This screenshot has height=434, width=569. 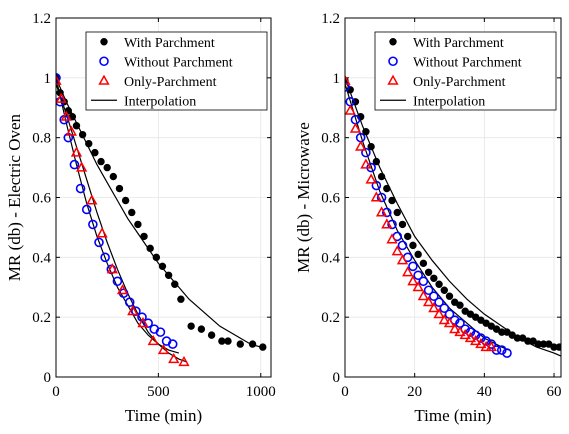 I want to click on y-axis-label: MR (db) - Electric Oven, so click(x=14, y=197).